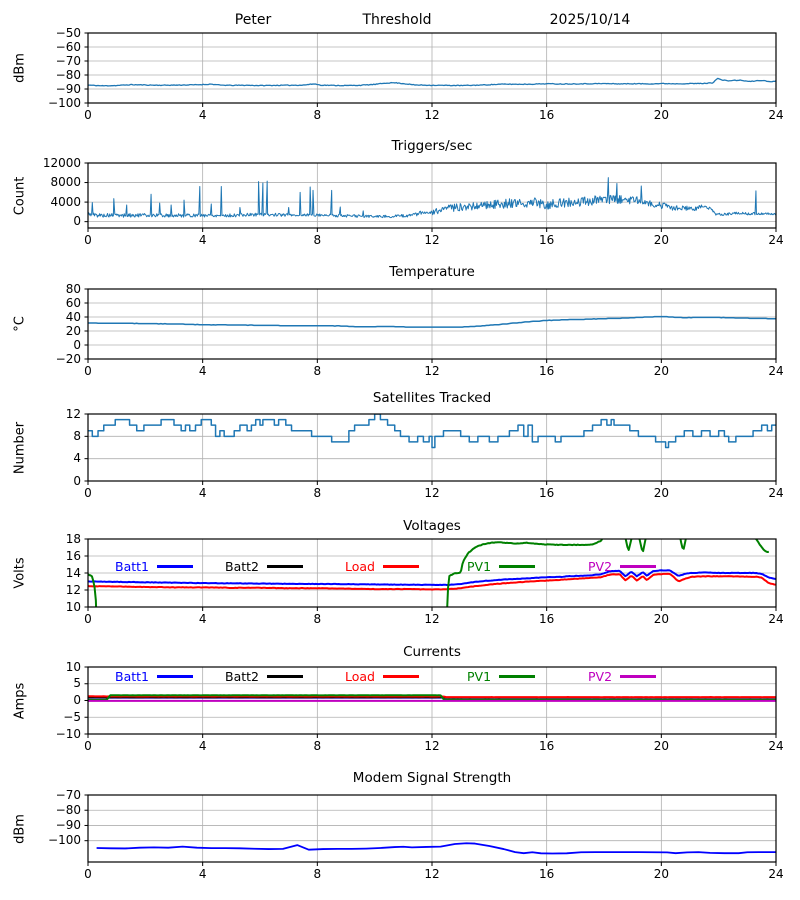 Image resolution: width=800 pixels, height=900 pixels. I want to click on panel-title-modem-signal: Modem Signal Strength, so click(432, 778).